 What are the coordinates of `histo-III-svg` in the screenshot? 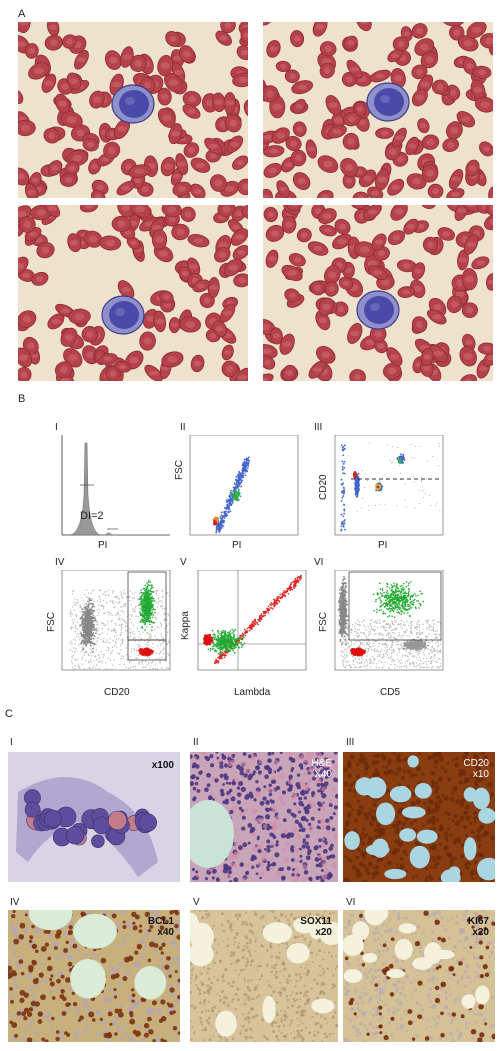 It's located at (419, 817).